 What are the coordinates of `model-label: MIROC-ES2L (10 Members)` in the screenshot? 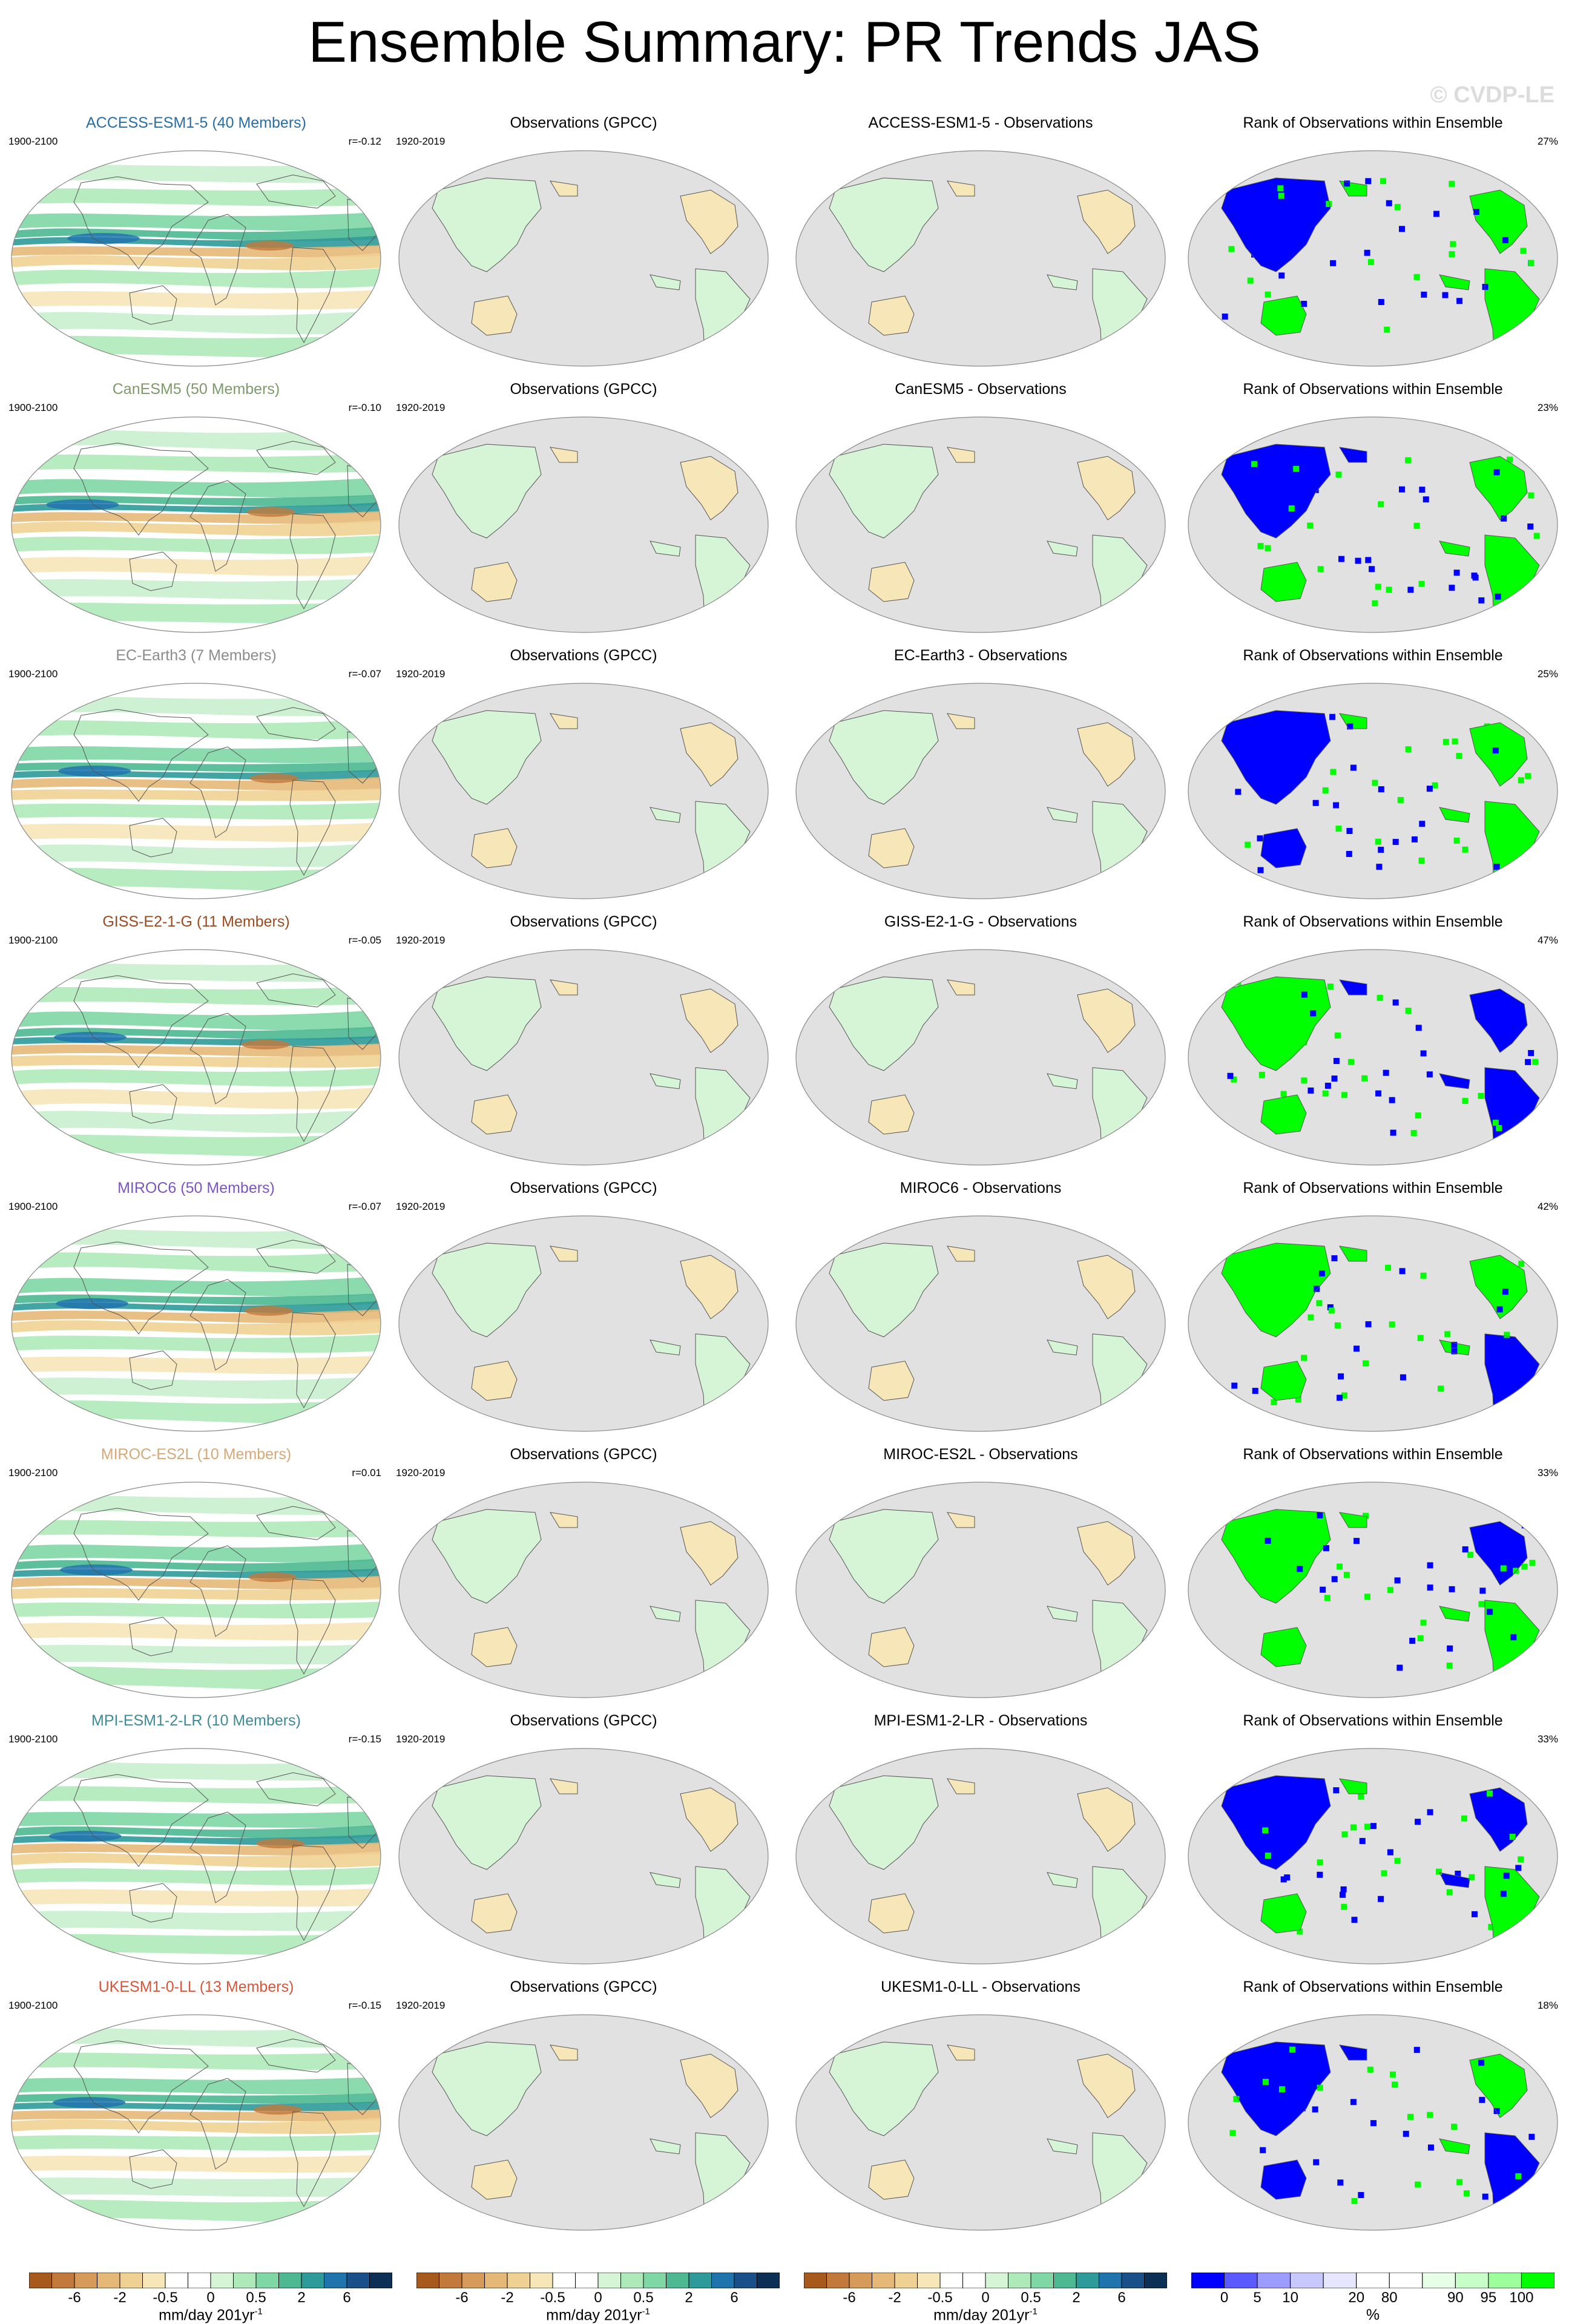 It's located at (196, 1454).